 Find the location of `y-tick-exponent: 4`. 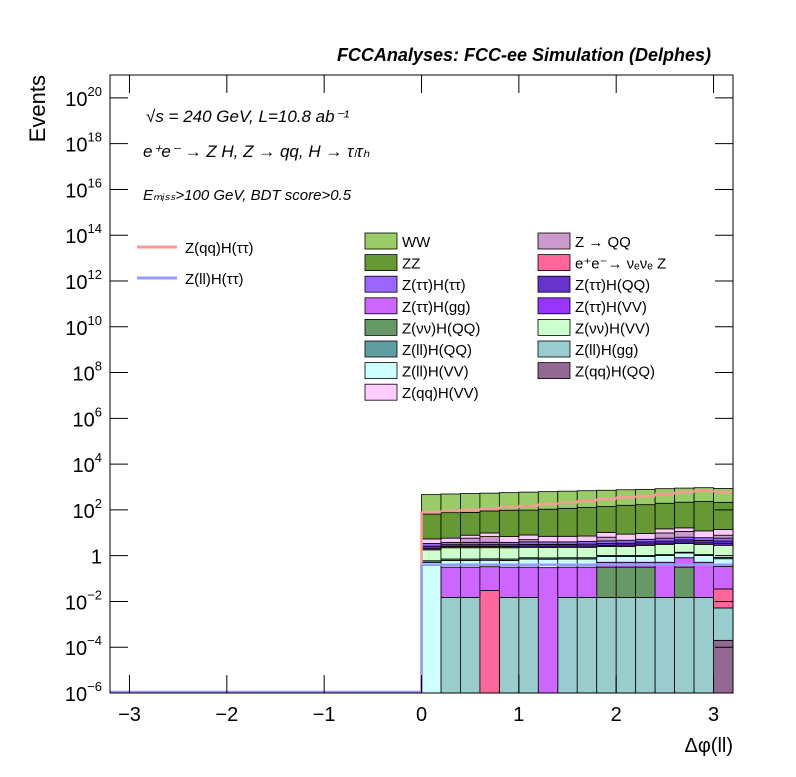

y-tick-exponent: 4 is located at coordinates (98, 457).